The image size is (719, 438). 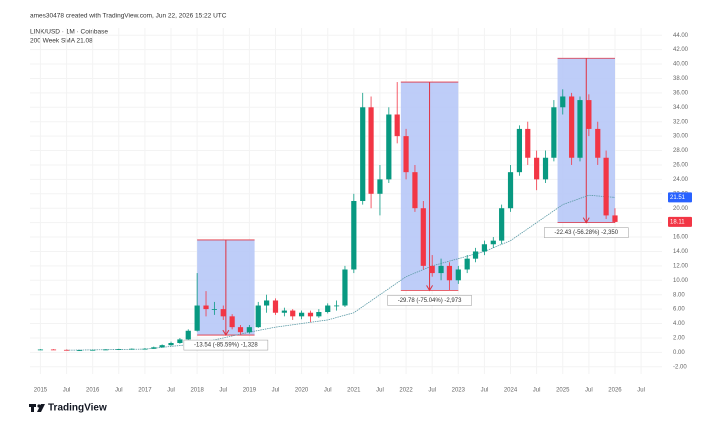 I want to click on x-tick-label: 2024, so click(x=511, y=391).